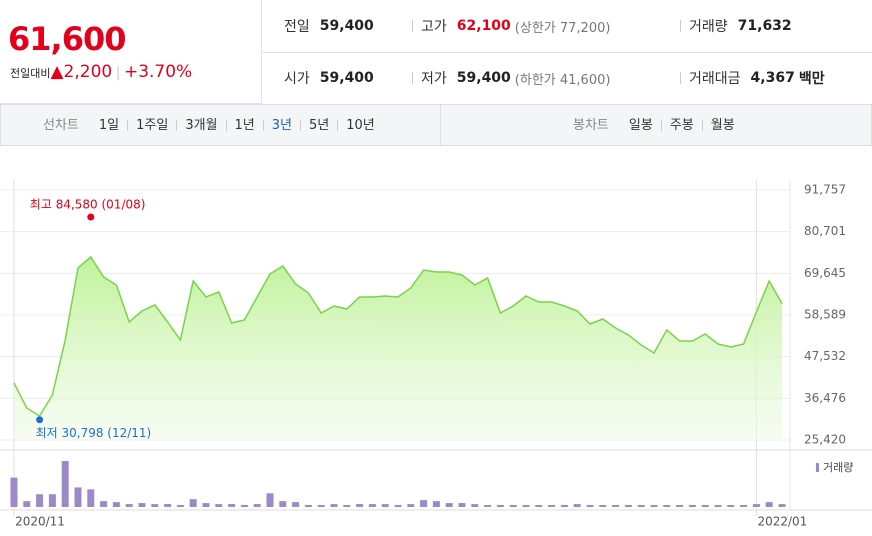 The image size is (872, 536). I want to click on stat-unit: 백만, so click(811, 79).